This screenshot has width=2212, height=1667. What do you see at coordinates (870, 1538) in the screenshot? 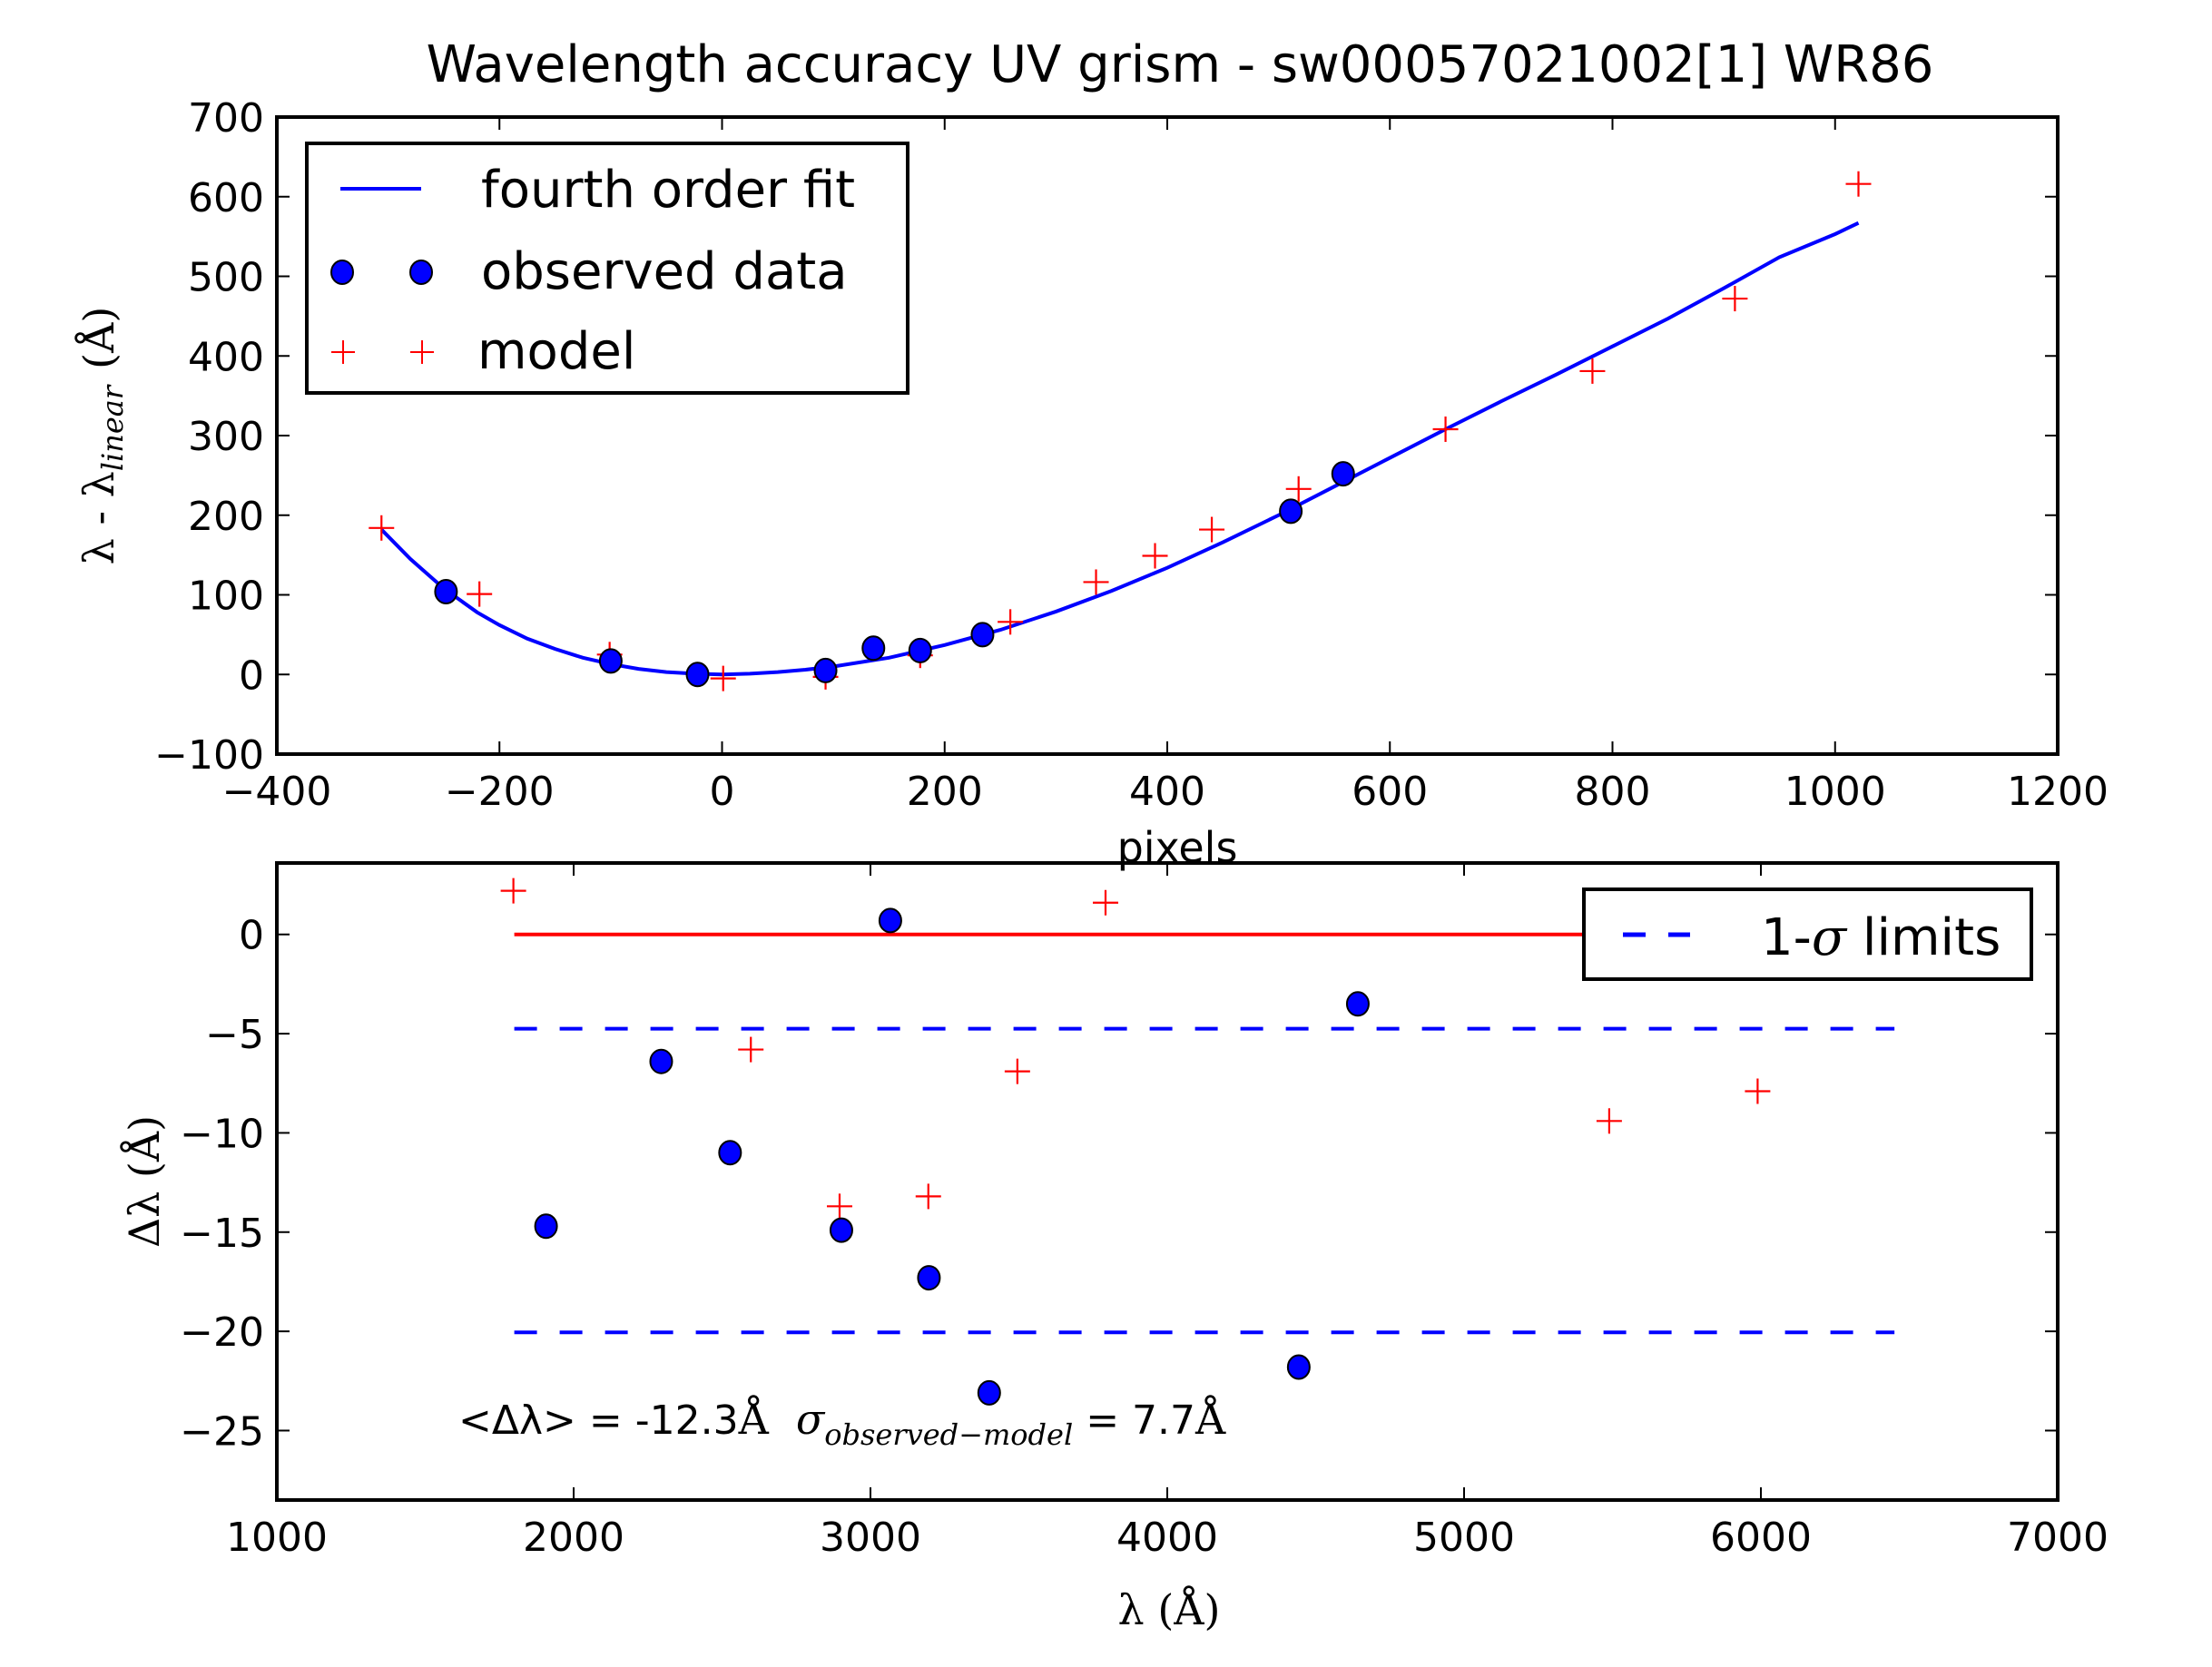
I see `x-tick-label: 3000` at bounding box center [870, 1538].